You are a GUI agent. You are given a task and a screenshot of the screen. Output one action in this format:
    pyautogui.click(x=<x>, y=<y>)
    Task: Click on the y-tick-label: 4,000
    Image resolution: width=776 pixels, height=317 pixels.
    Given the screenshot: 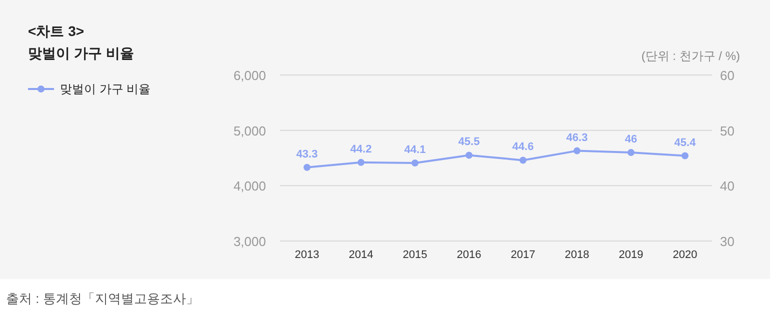 What is the action you would take?
    pyautogui.click(x=249, y=186)
    